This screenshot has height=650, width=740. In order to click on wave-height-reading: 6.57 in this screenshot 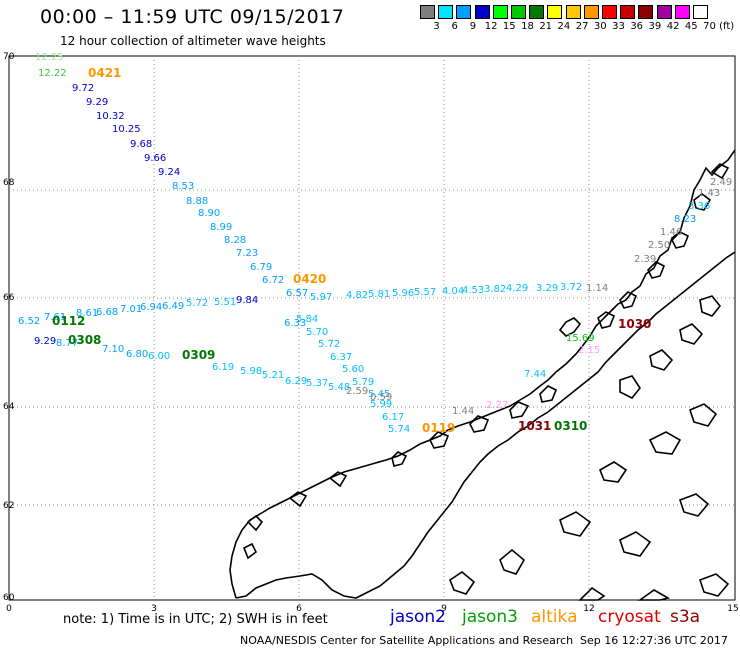, I will do `click(297, 293)`.